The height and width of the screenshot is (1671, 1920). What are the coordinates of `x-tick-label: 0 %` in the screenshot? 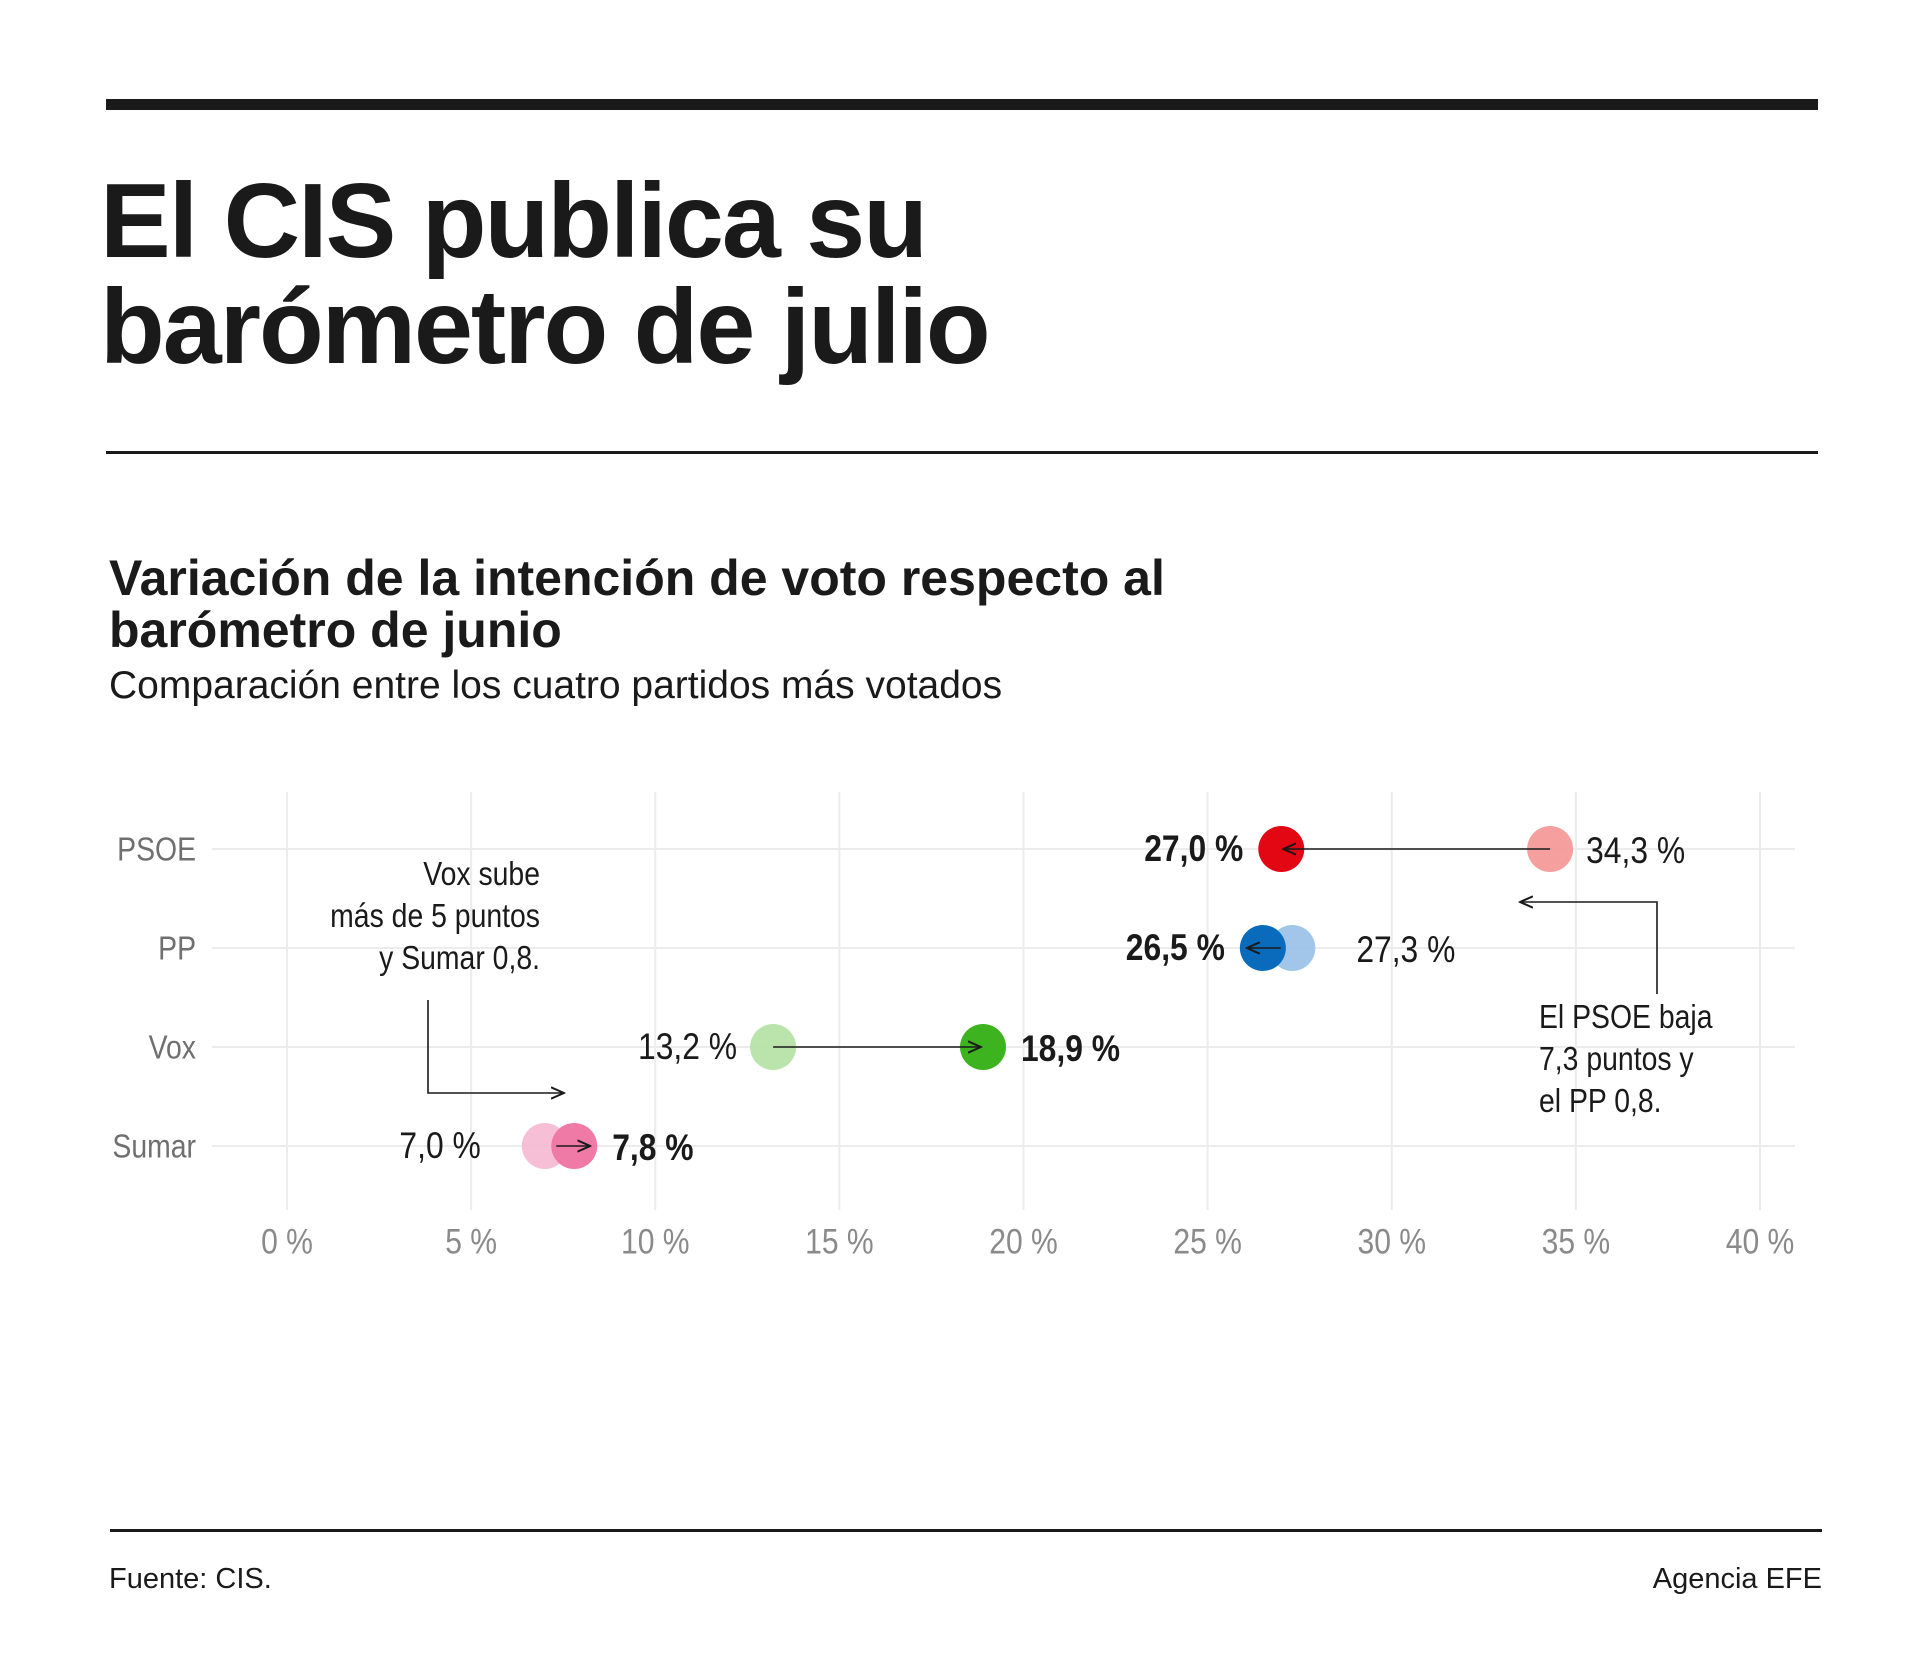 It's located at (287, 1241).